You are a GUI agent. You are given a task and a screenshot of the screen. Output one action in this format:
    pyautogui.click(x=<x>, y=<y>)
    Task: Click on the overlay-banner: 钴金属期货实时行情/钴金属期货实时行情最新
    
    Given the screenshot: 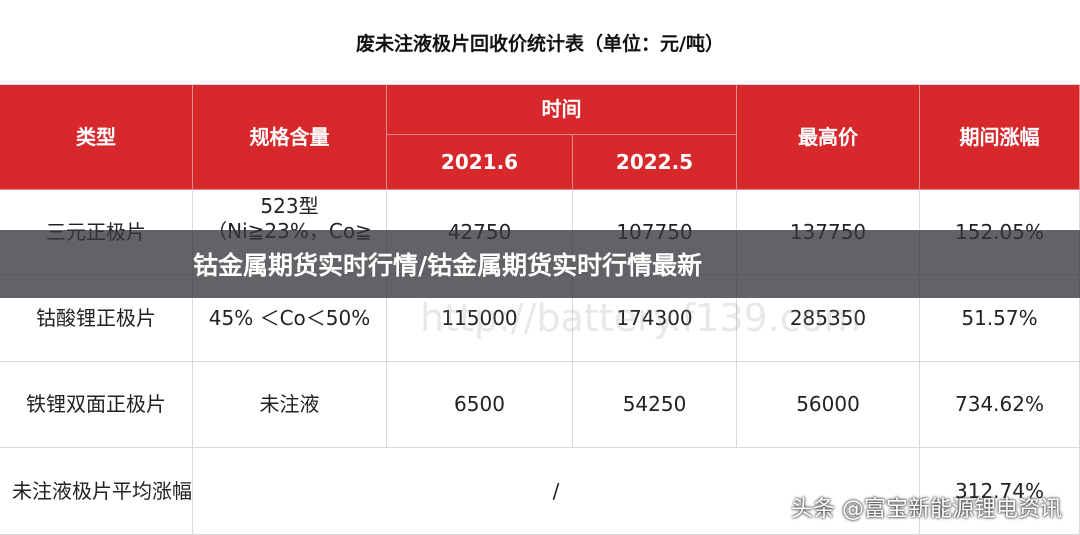 What is the action you would take?
    pyautogui.click(x=540, y=264)
    